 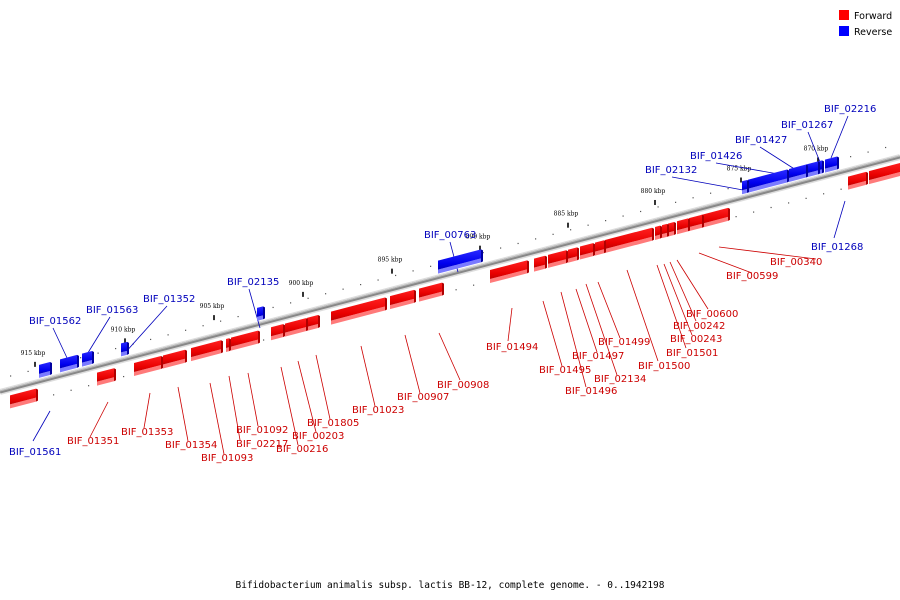 I want to click on legend: Forward Reverse, so click(x=865, y=24).